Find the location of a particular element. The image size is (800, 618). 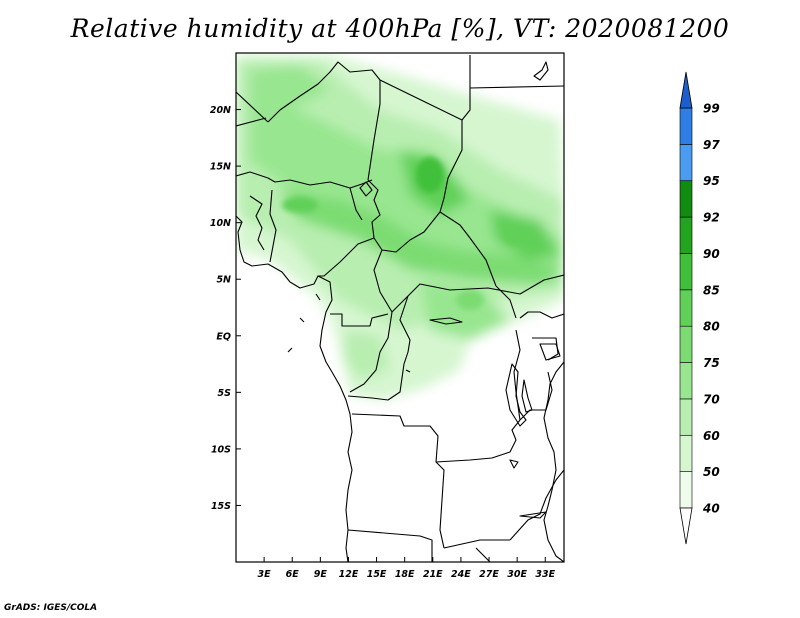

x-tick-label: 33E is located at coordinates (545, 574).